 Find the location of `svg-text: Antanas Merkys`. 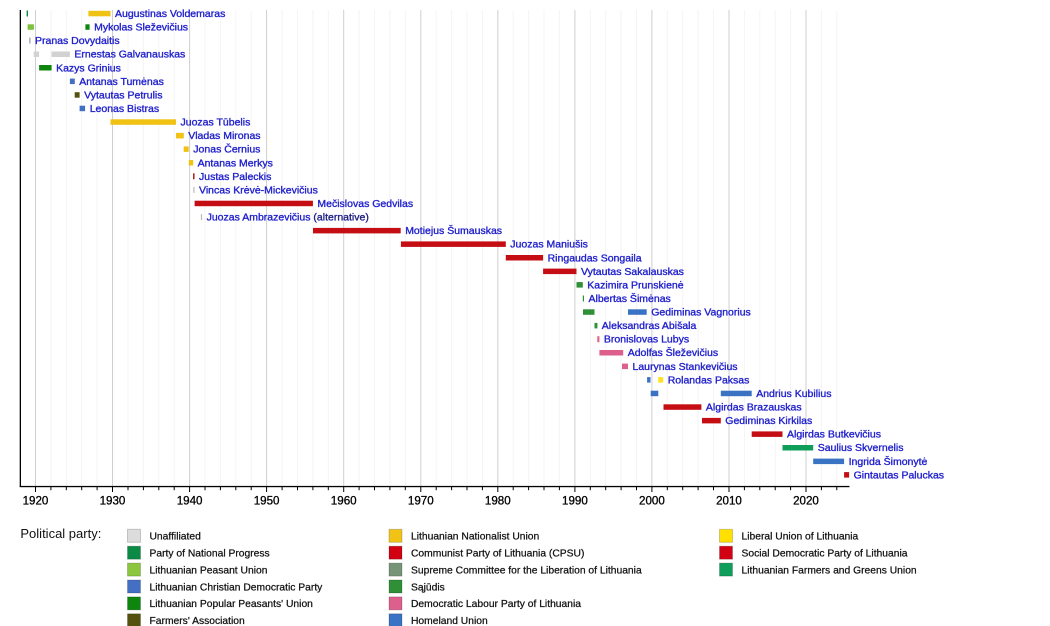

svg-text: Antanas Merkys is located at coordinates (235, 163).